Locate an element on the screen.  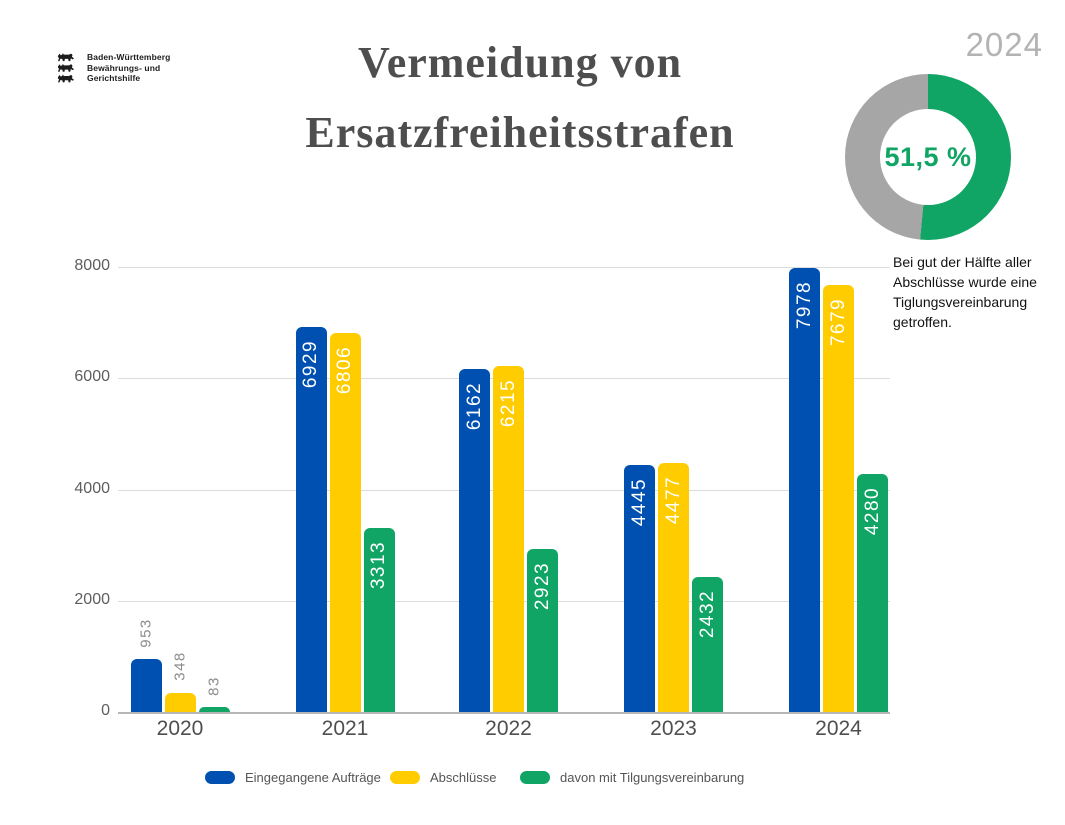
y-tick-label: 8000 is located at coordinates (92, 265).